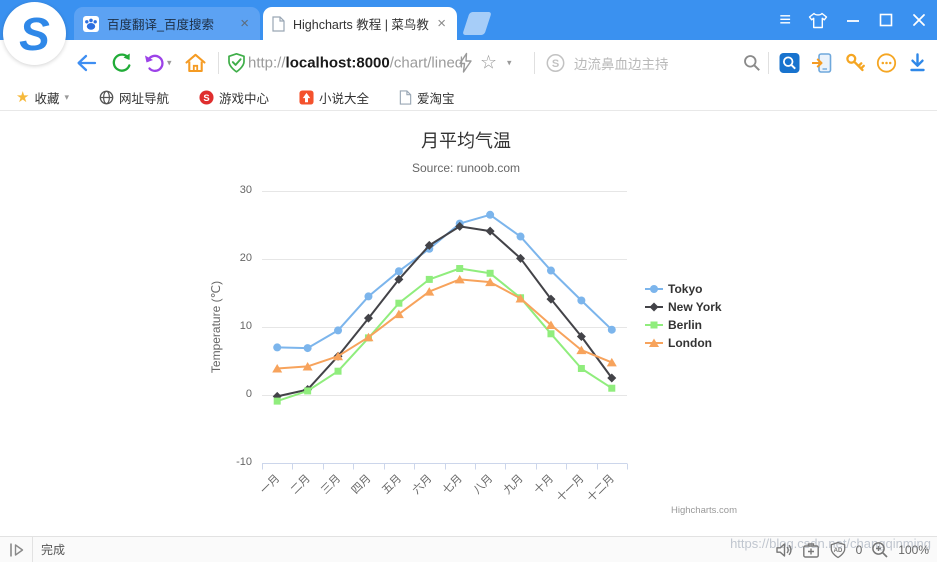  What do you see at coordinates (91, 23) in the screenshot?
I see `baidu-favicon` at bounding box center [91, 23].